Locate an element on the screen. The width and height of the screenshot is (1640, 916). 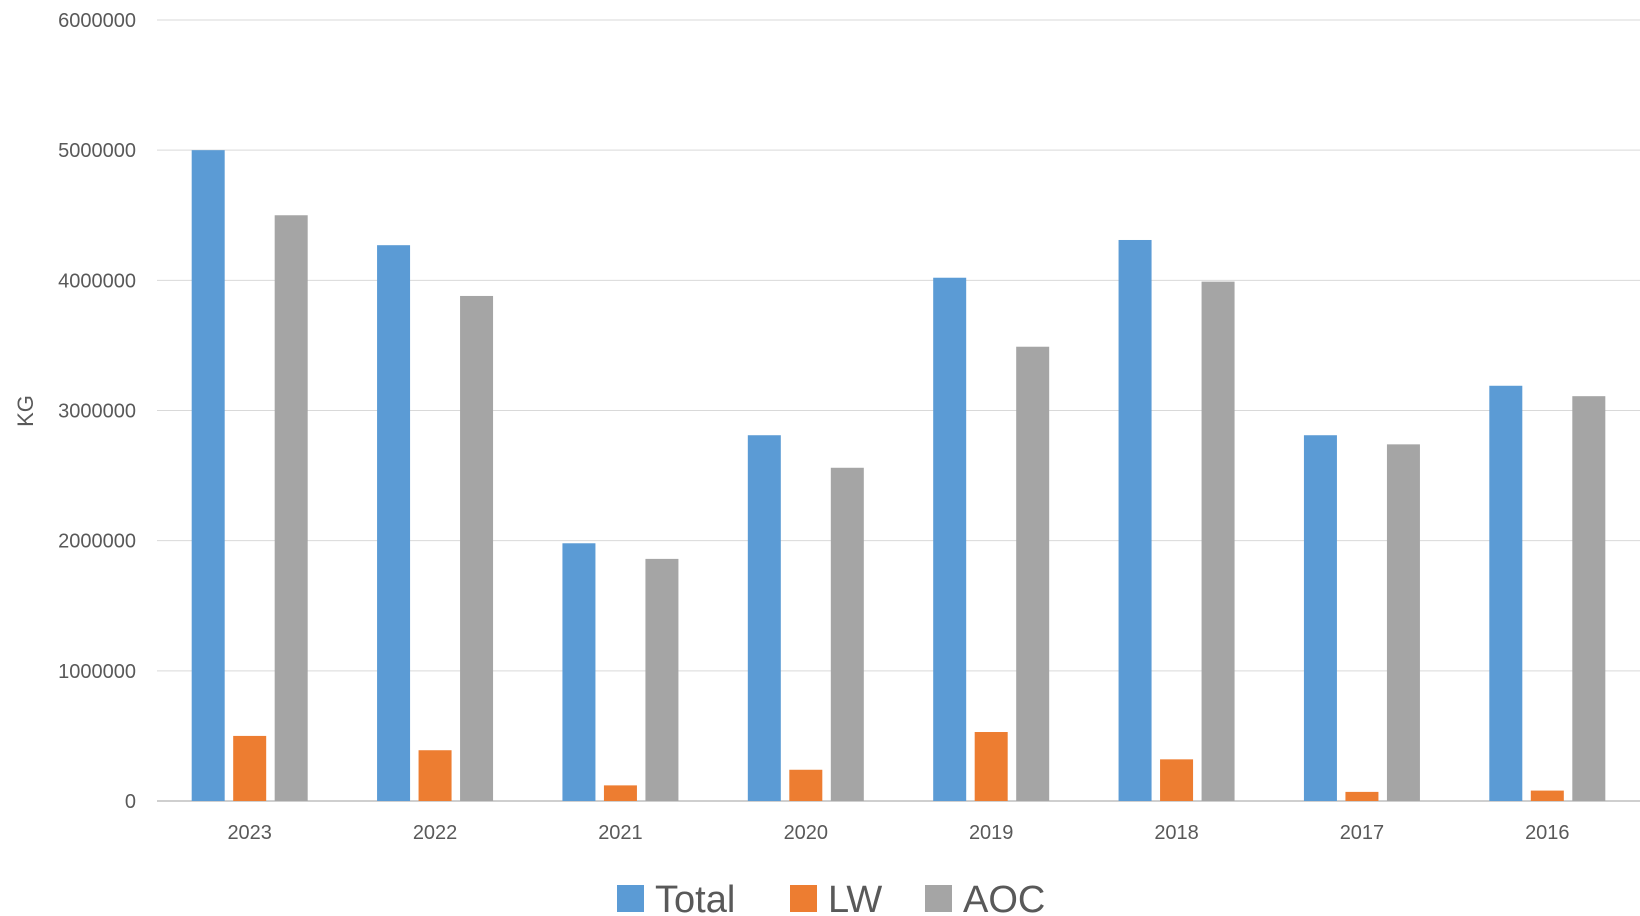
bar-aoc-2017 is located at coordinates (1403, 622).